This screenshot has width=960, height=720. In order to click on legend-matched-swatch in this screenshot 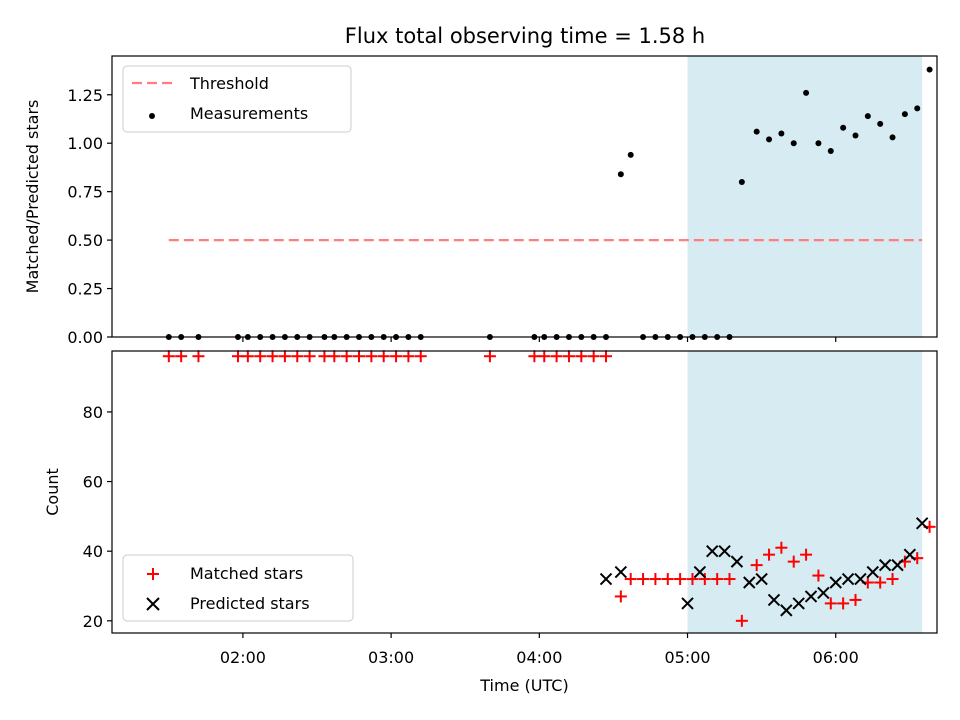, I will do `click(153, 574)`.